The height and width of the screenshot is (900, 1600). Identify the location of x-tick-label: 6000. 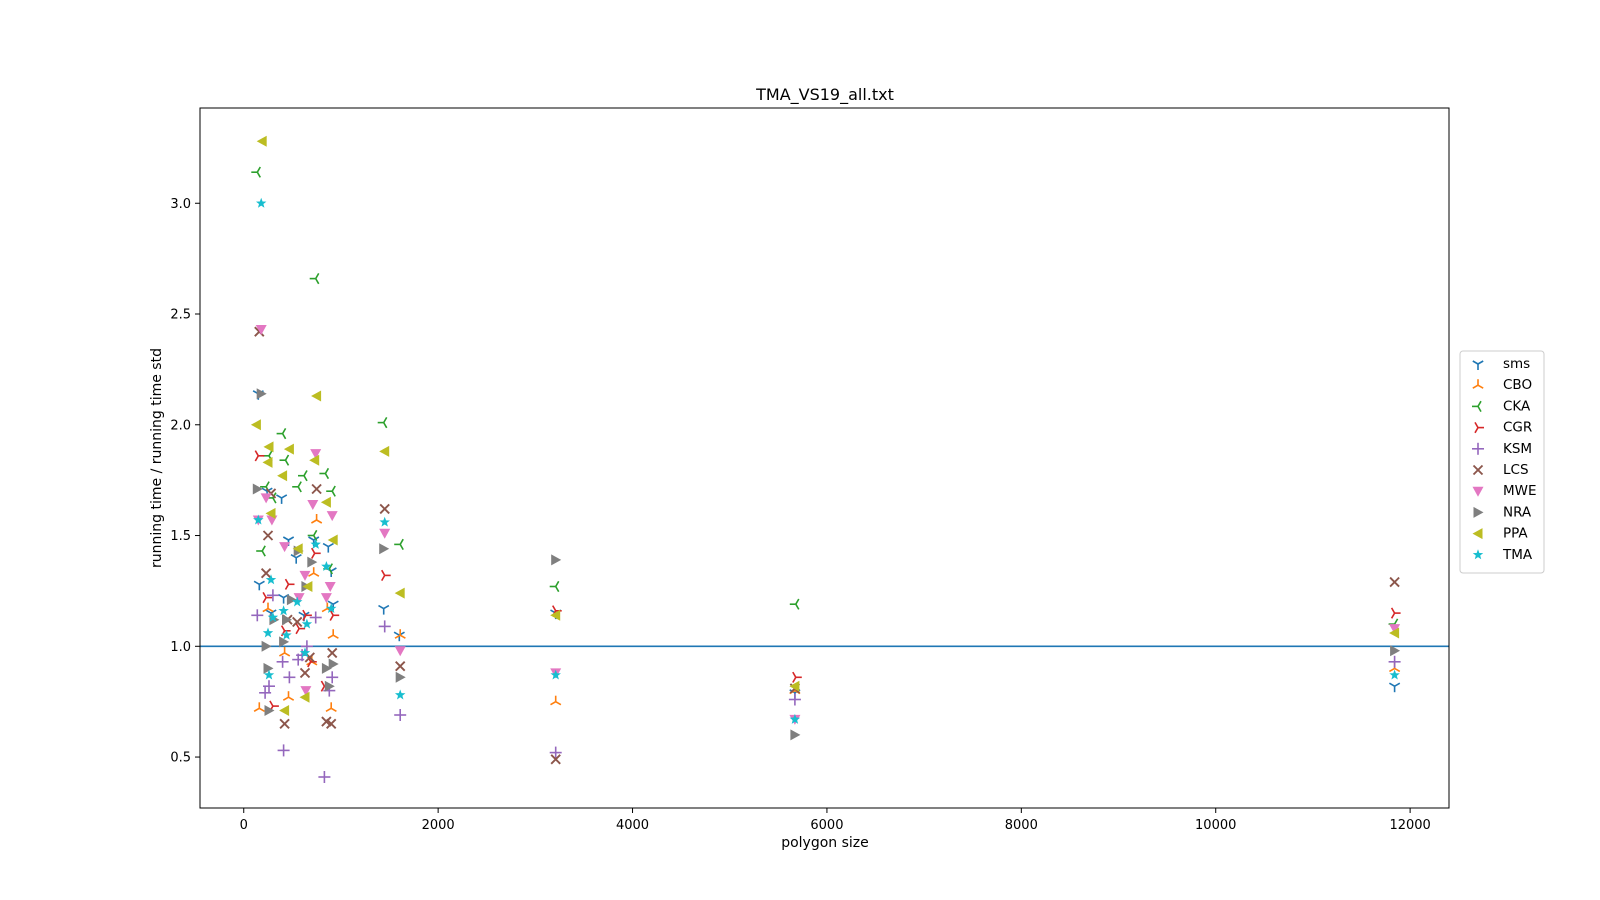
(826, 825).